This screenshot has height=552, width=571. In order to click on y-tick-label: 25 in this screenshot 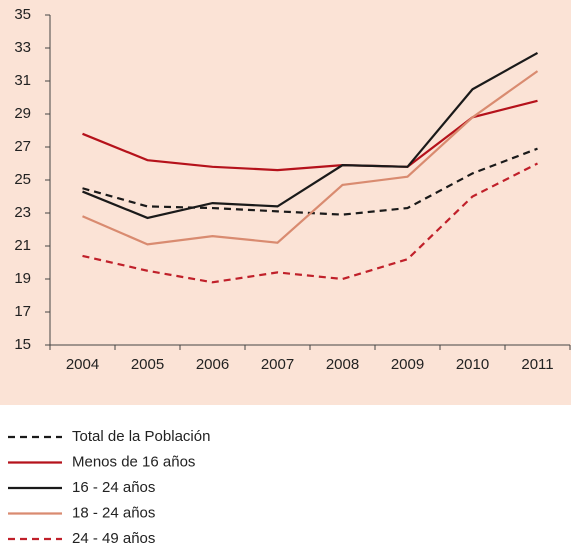, I will do `click(22, 179)`.